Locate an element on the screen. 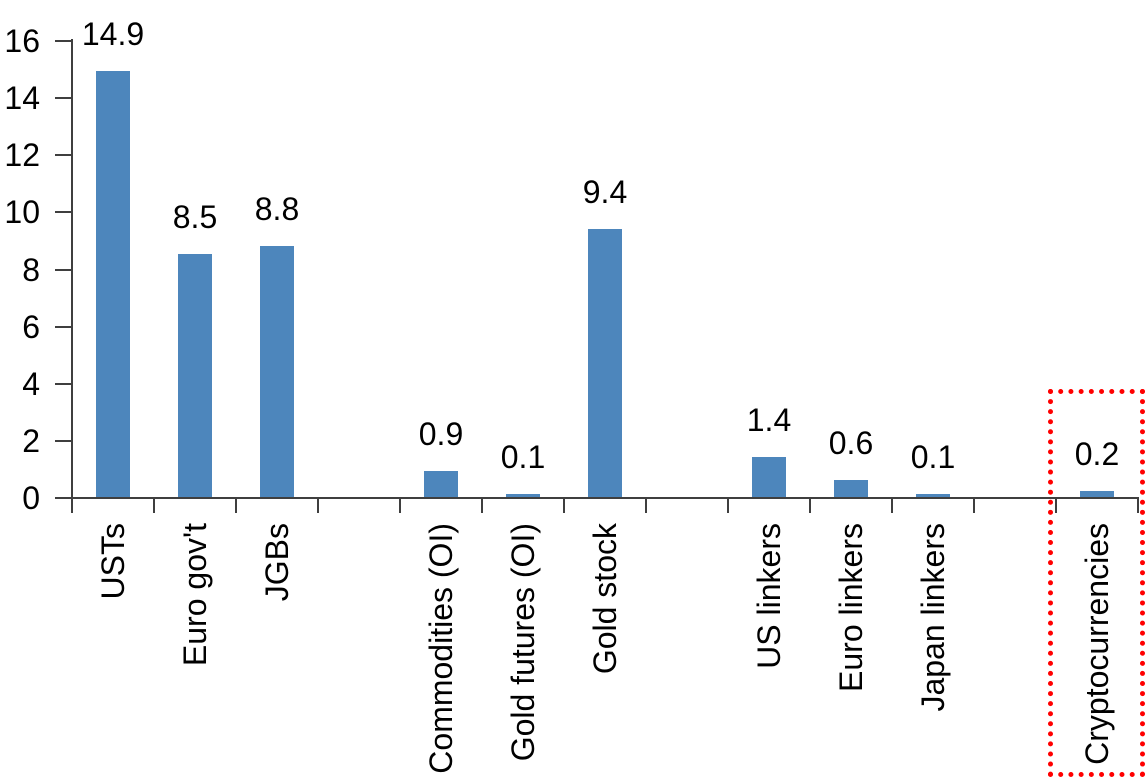  bar-value-label: 14.9 is located at coordinates (113, 34).